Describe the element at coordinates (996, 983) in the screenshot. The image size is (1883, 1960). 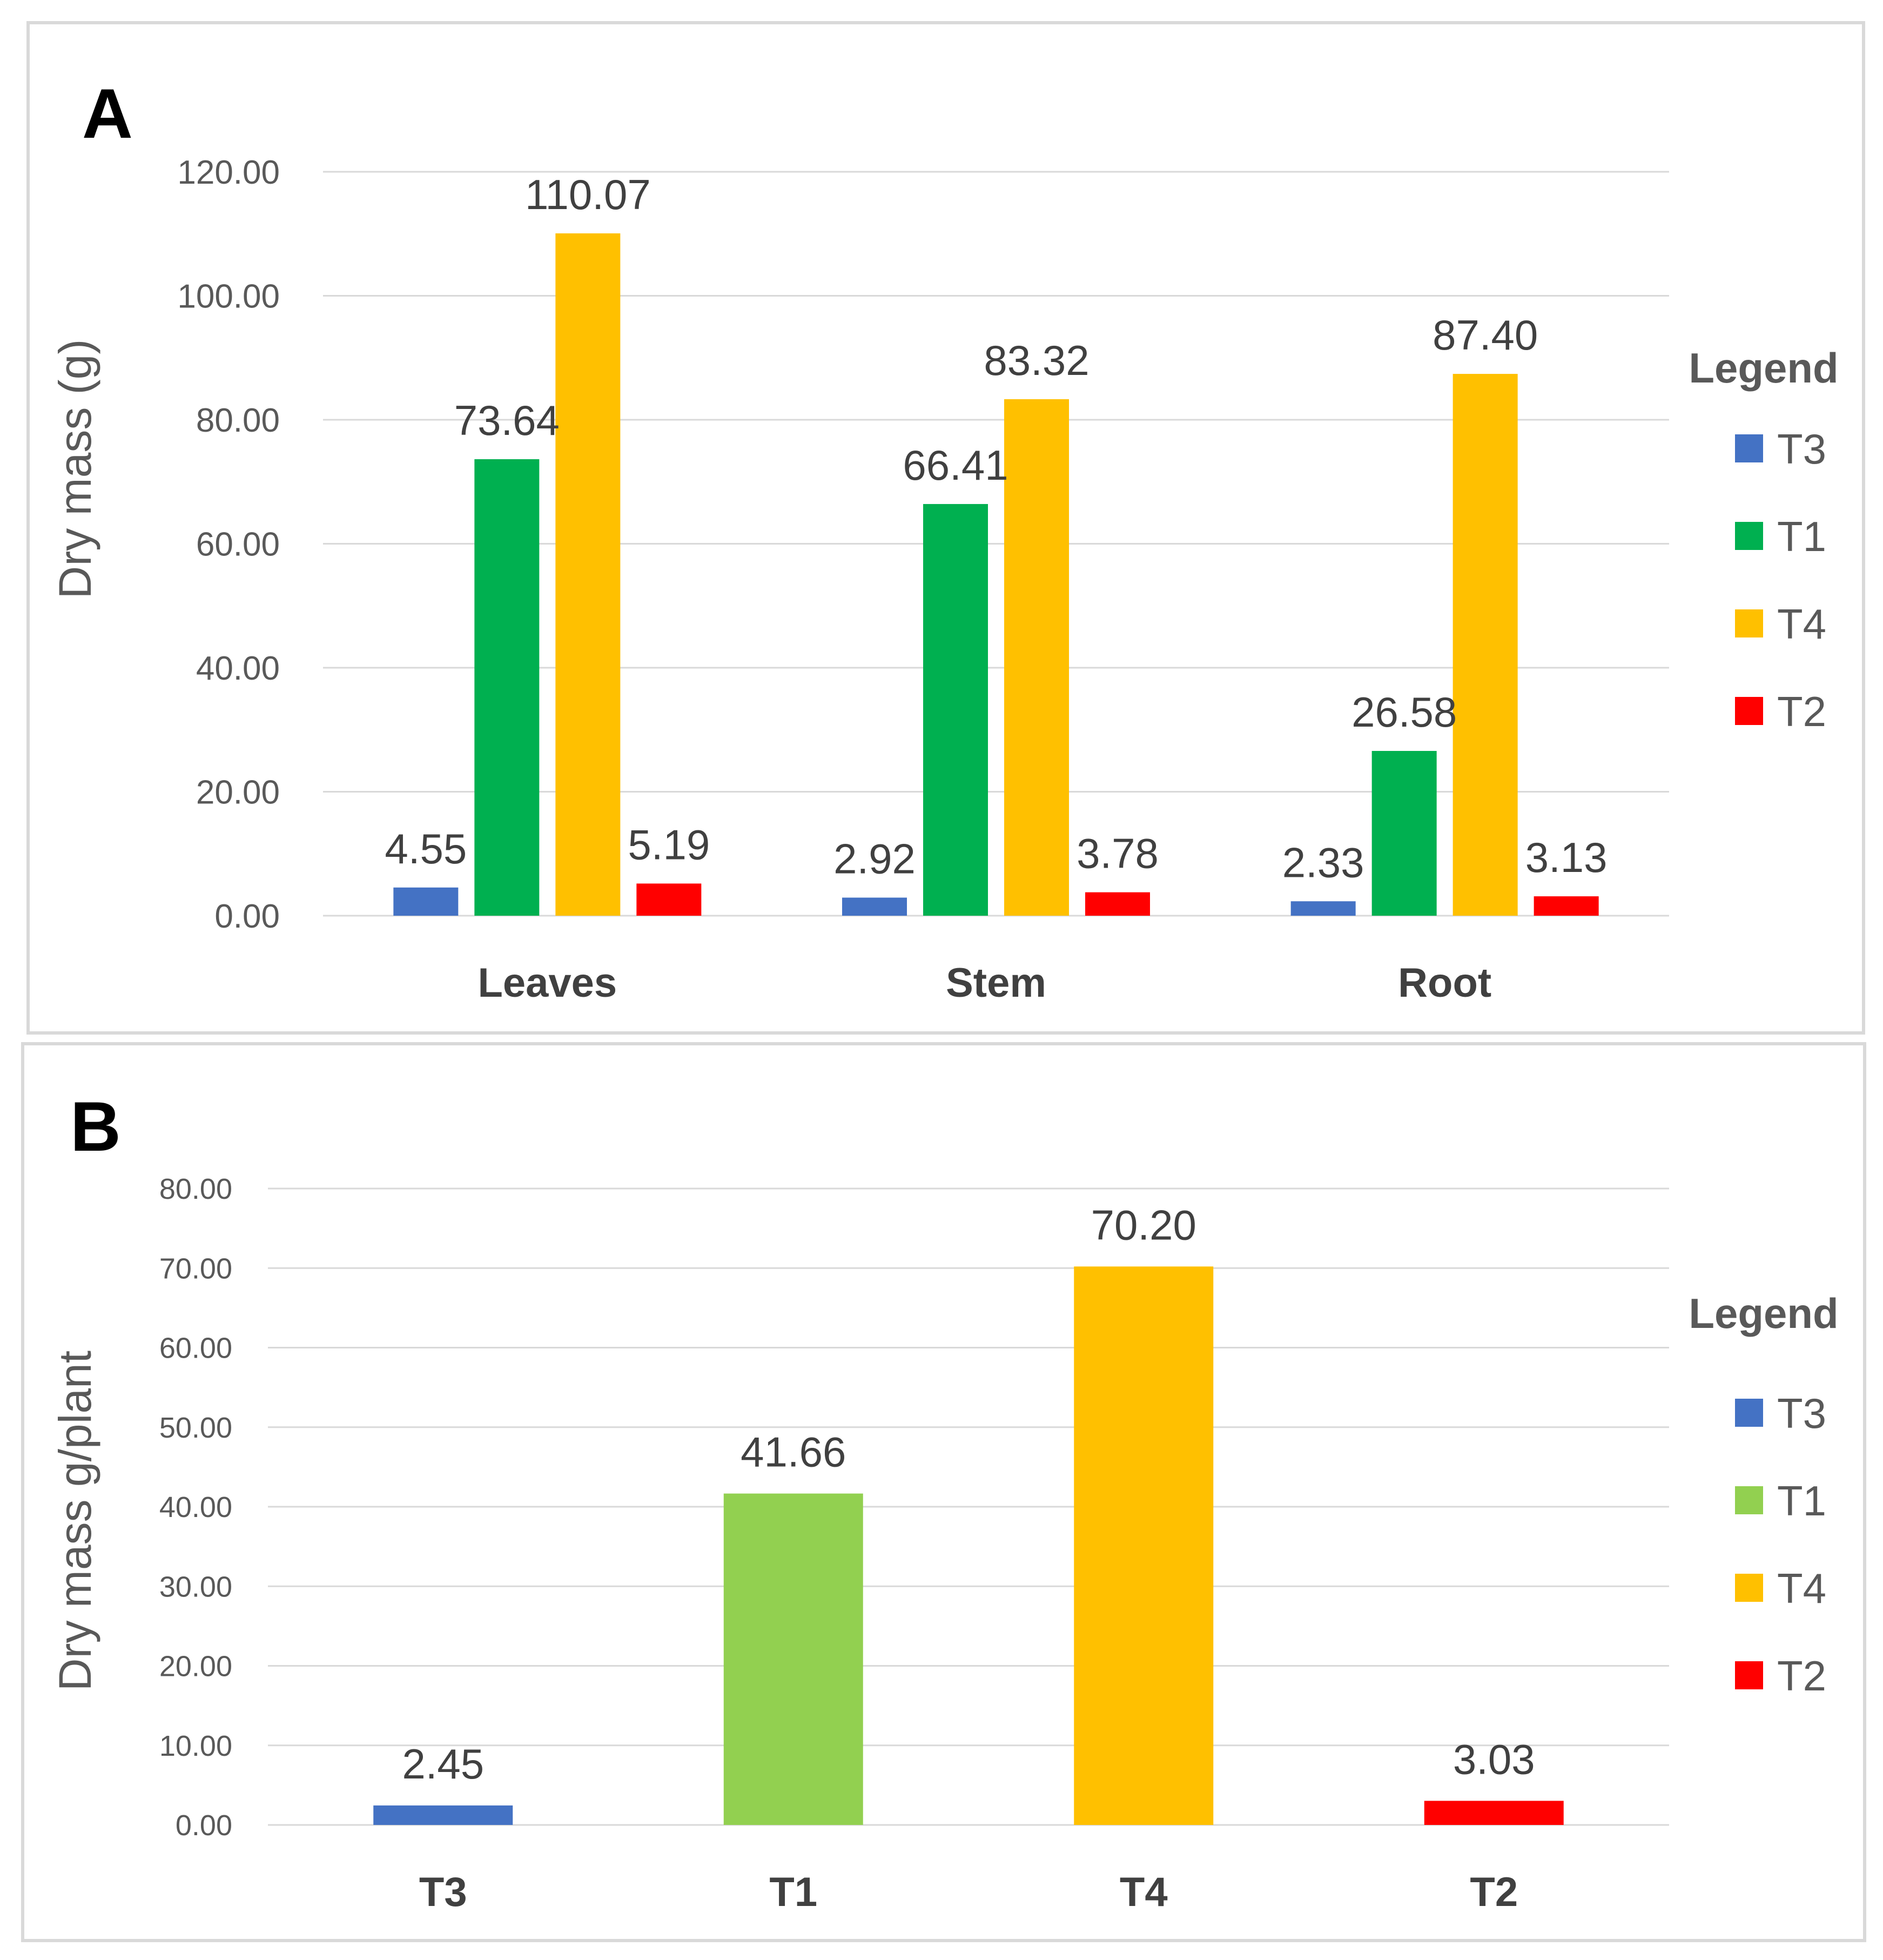
I see `panel-a-category-label: Stem` at that location.